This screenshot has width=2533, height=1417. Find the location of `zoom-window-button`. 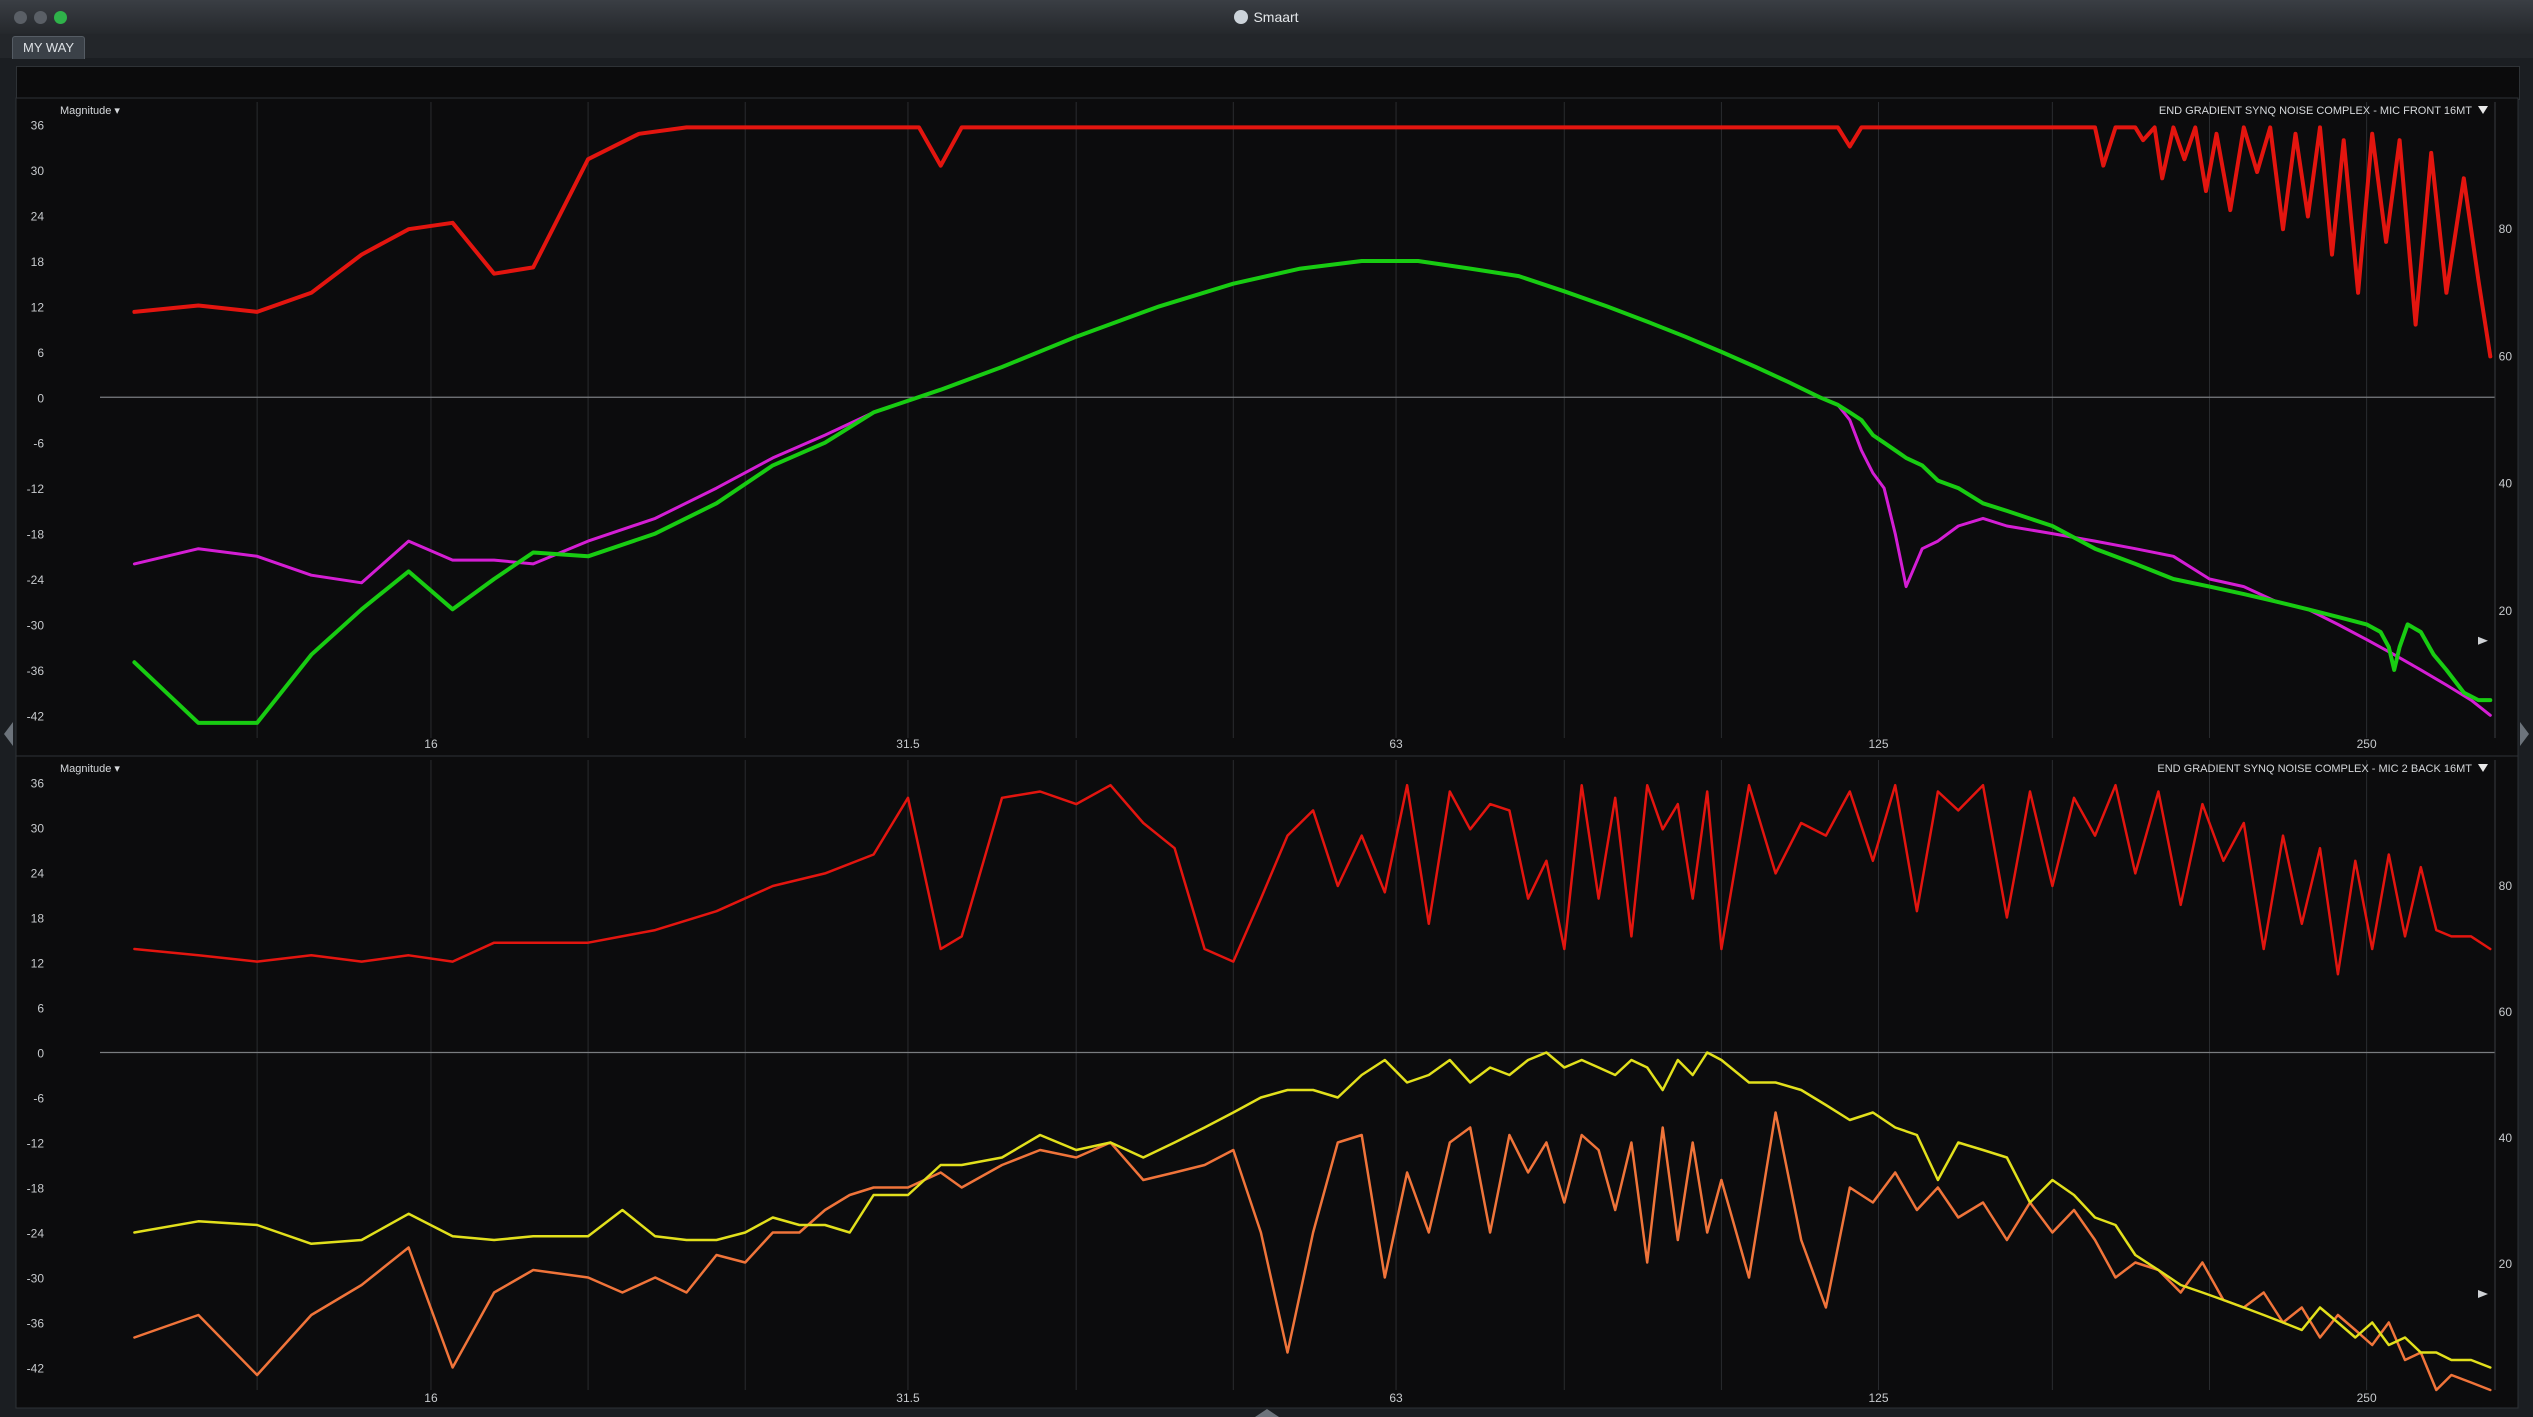

zoom-window-button is located at coordinates (60, 17).